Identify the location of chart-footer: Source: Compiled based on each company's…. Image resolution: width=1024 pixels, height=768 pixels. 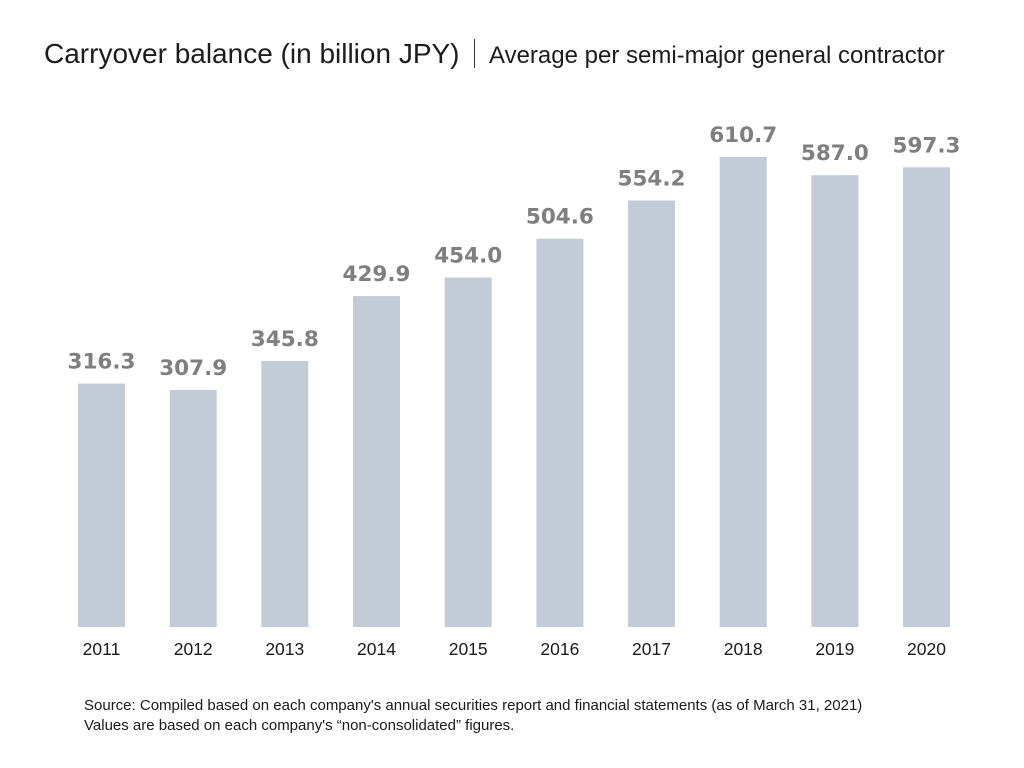
(473, 714).